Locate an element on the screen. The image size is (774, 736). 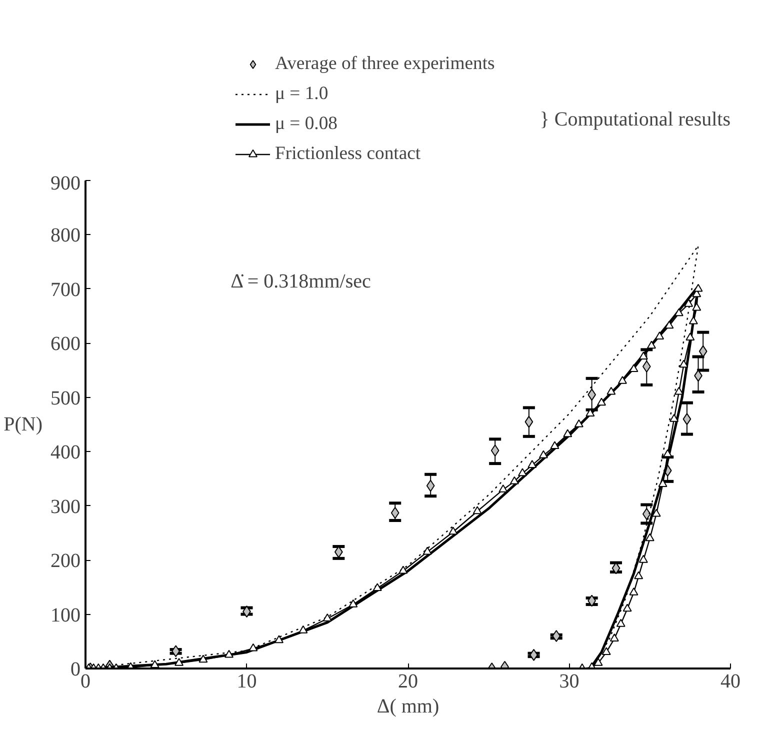
legend-label: μ = 1.0 is located at coordinates (301, 94).